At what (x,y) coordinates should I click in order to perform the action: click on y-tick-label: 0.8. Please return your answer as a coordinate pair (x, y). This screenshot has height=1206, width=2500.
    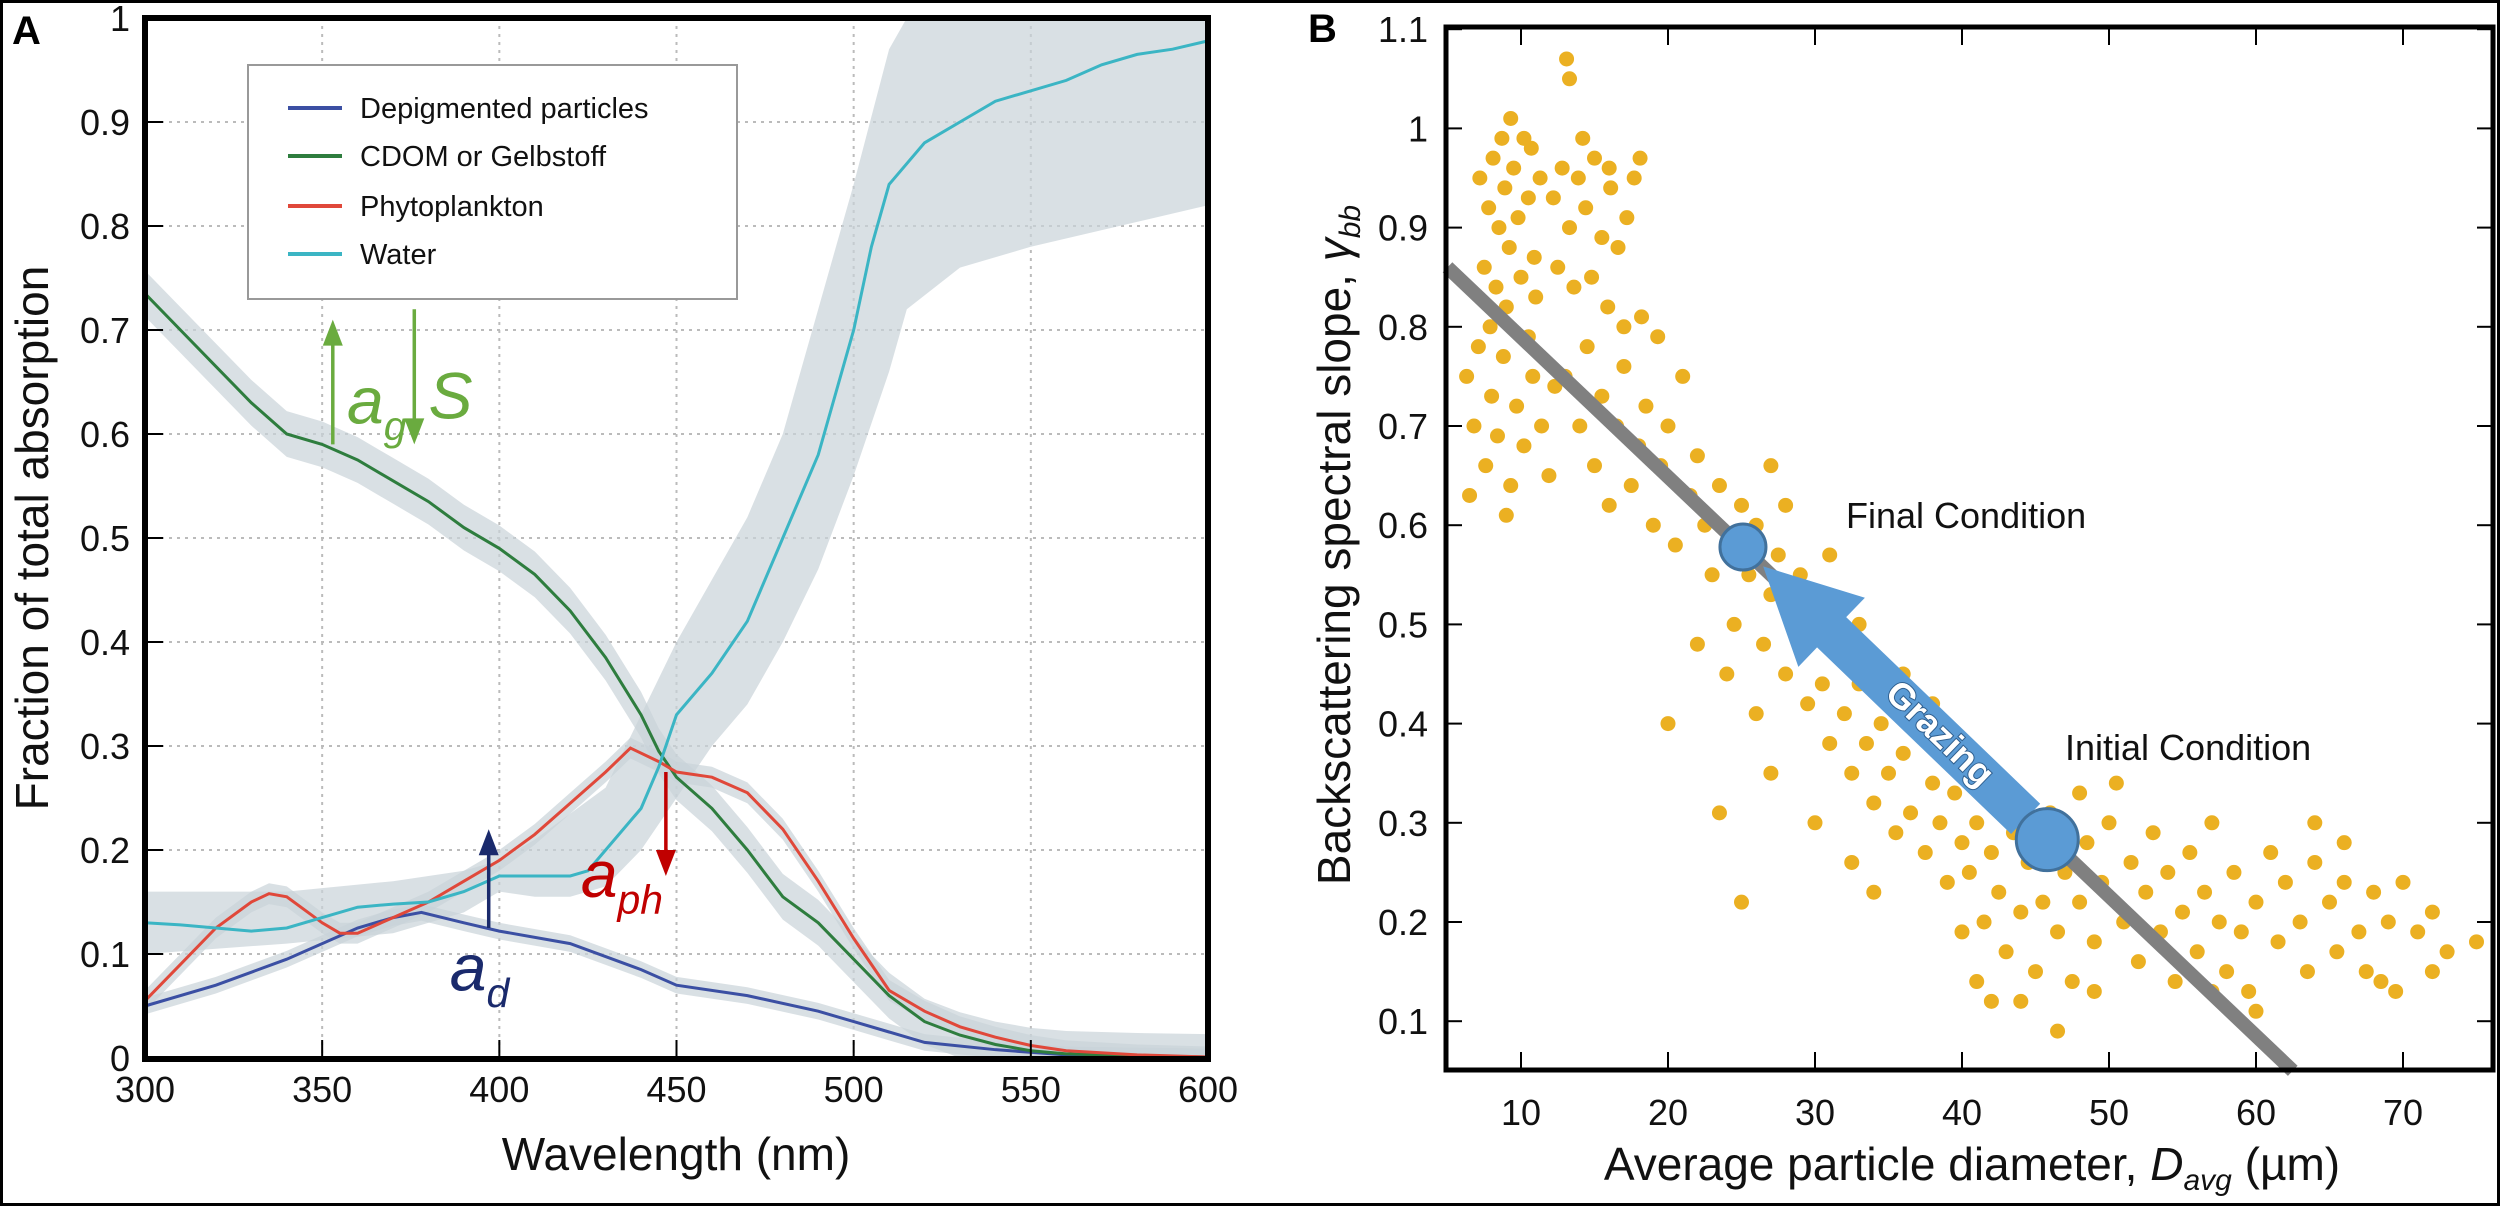
    Looking at the image, I should click on (1403, 327).